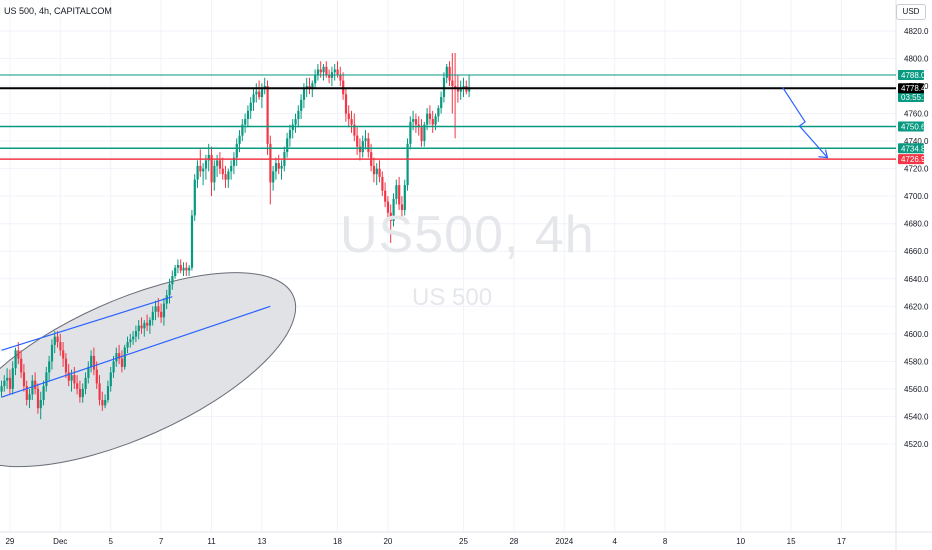  I want to click on price-tick-label: 4620.0, so click(916, 306).